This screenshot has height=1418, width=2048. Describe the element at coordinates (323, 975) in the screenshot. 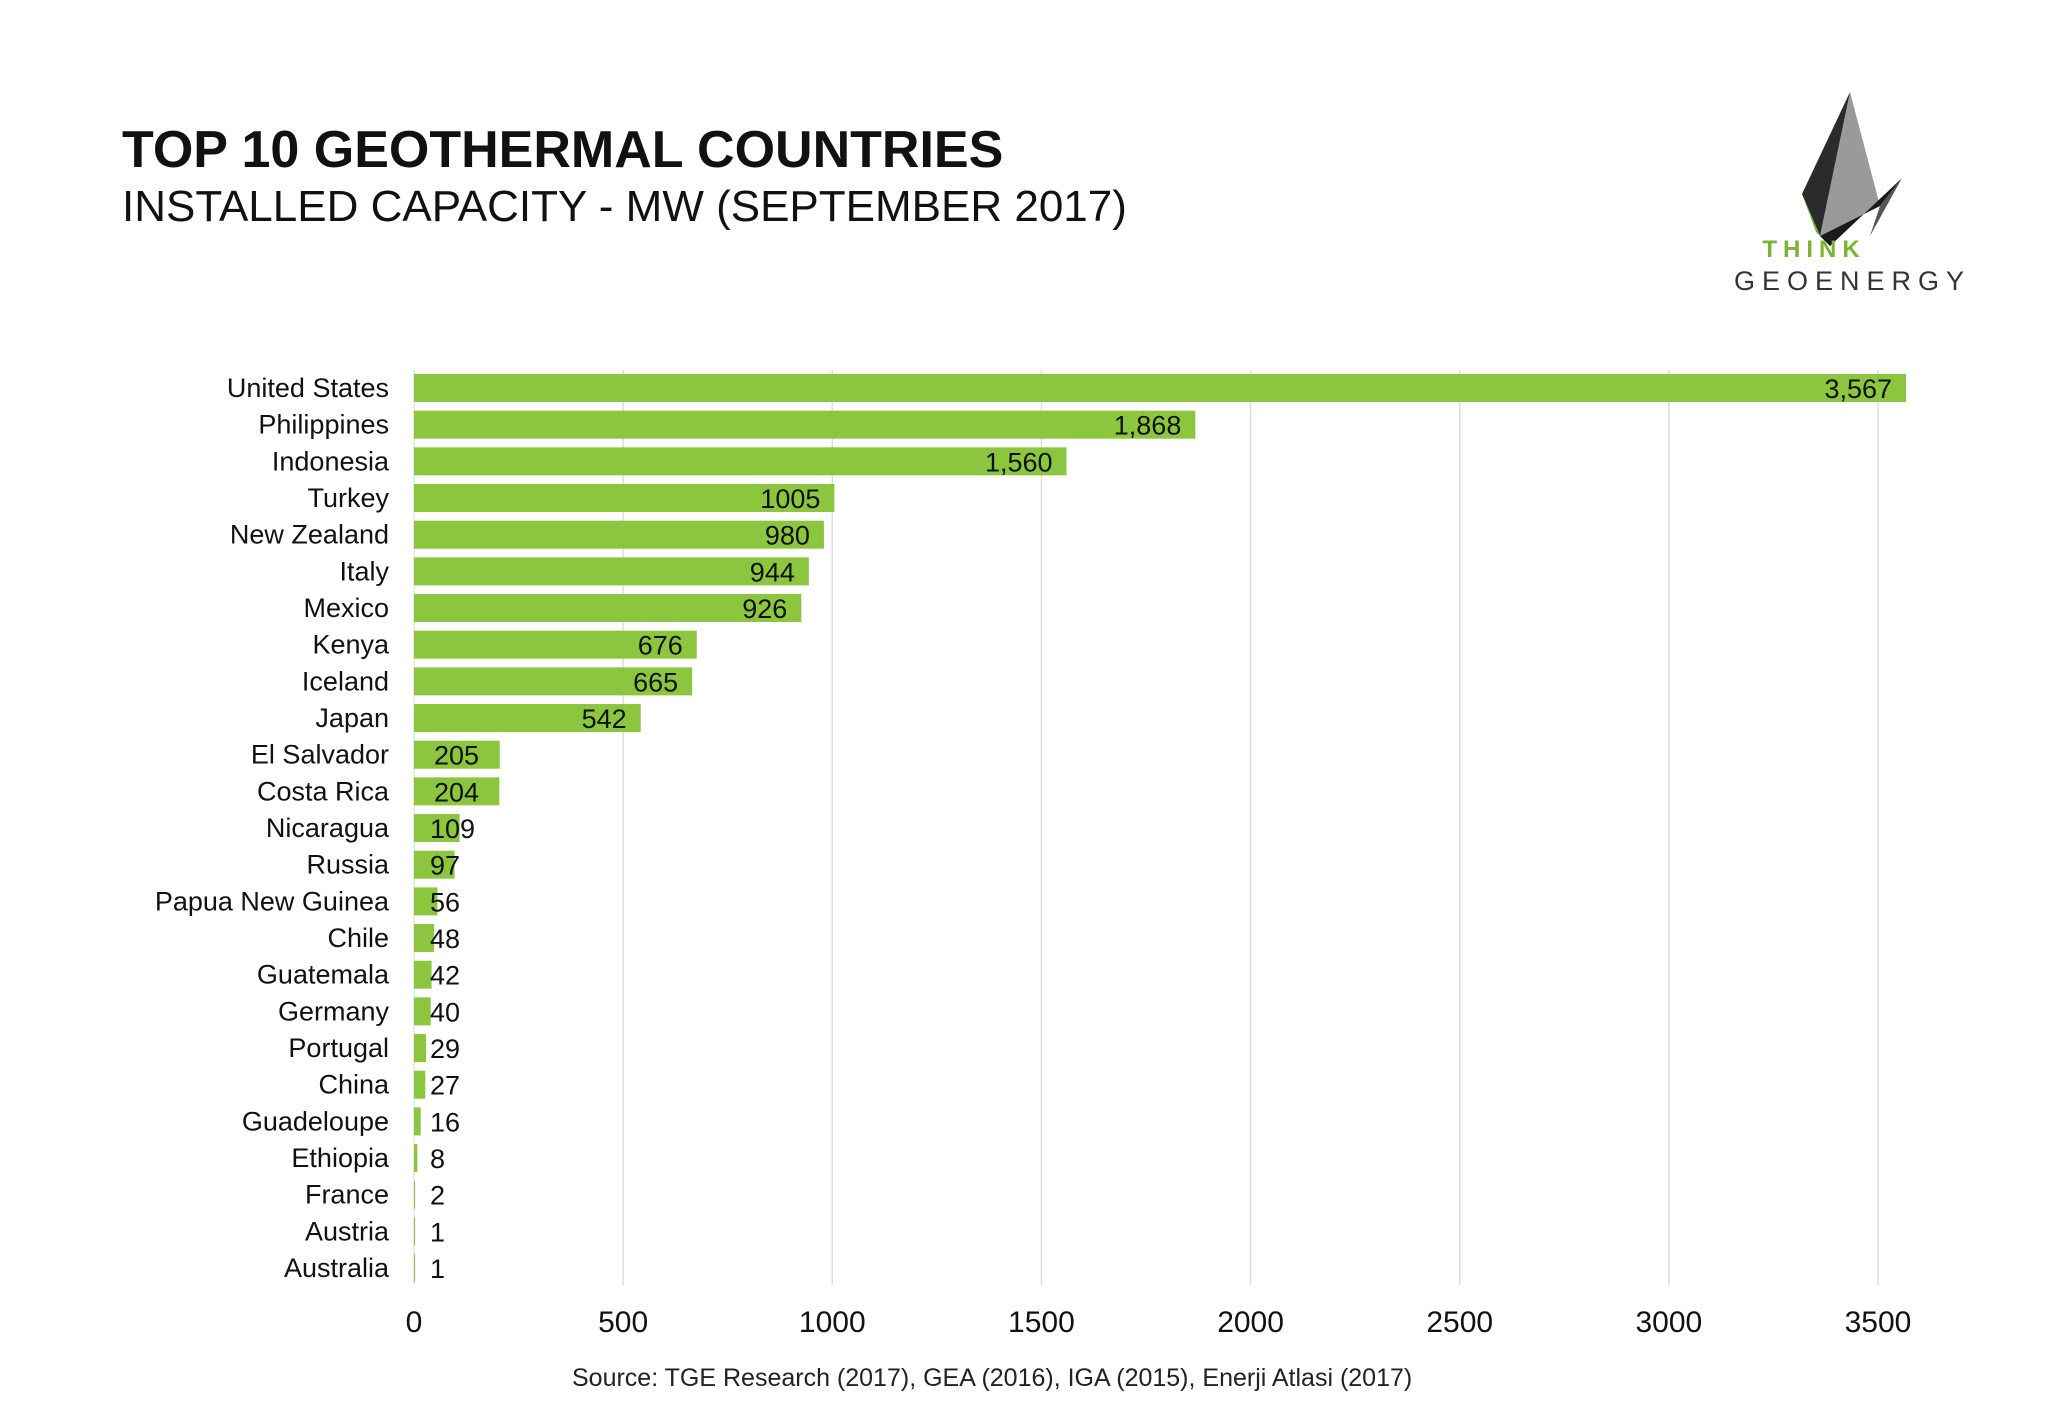

I see `category-label: Guatemala` at that location.